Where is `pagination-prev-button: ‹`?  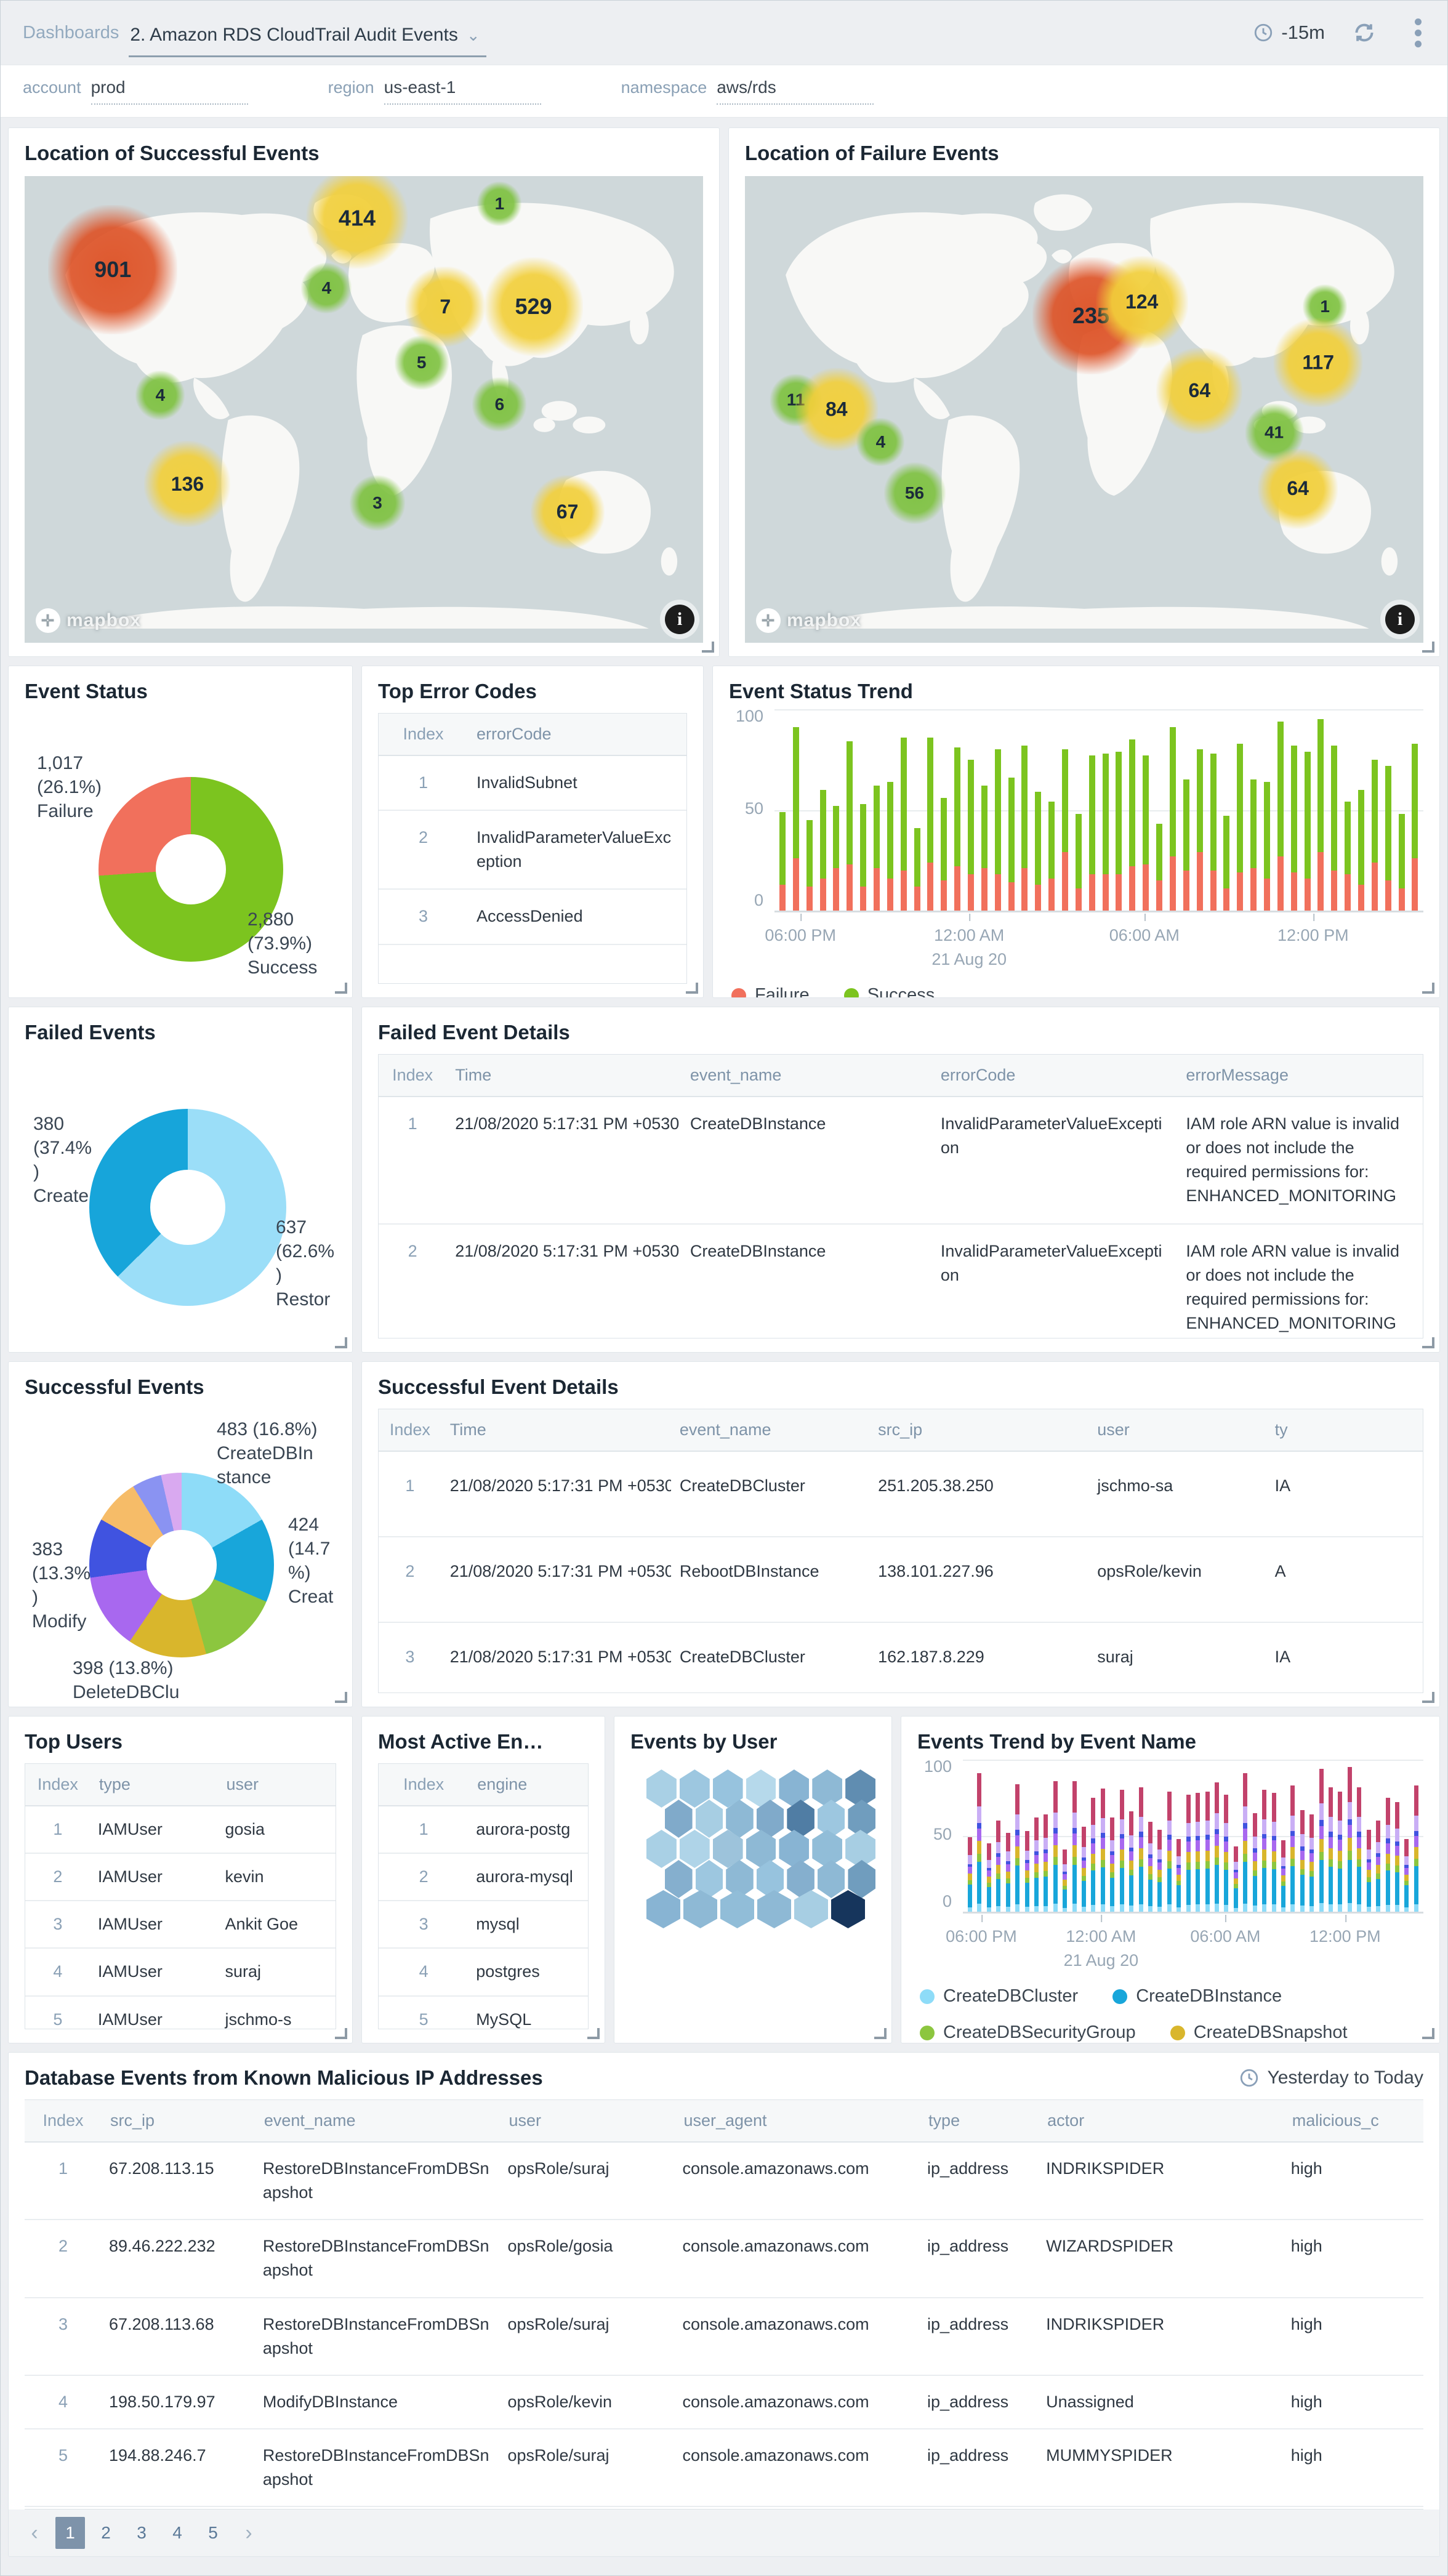
pagination-prev-button: ‹ is located at coordinates (34, 2533).